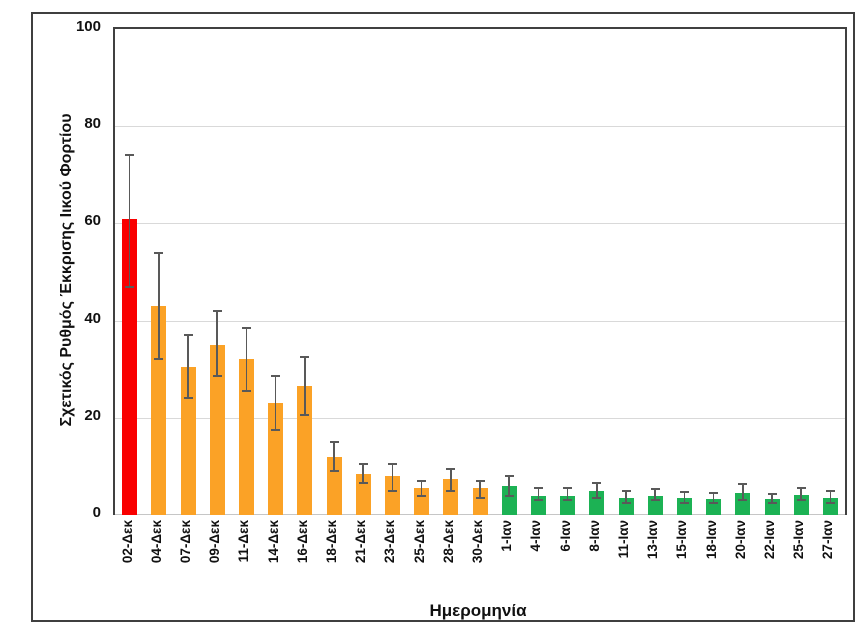 This screenshot has height=634, width=868. What do you see at coordinates (594, 536) in the screenshot?
I see `x-tick-label: 8-Ιαν` at bounding box center [594, 536].